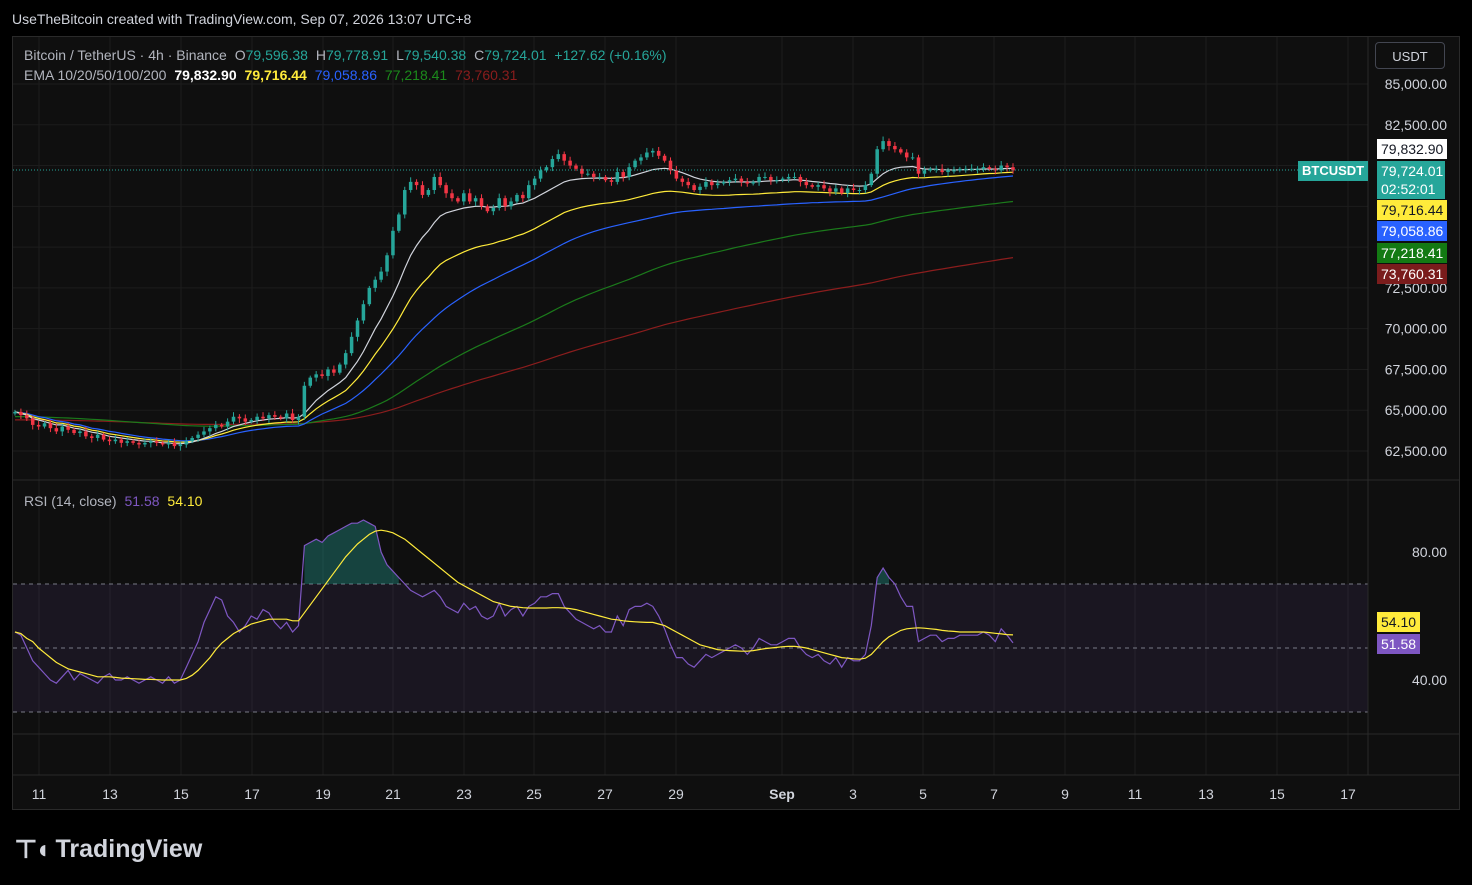 The image size is (1472, 885). I want to click on symbol-title: Bitcoin / TetherUS · 4h · Binance, so click(125, 55).